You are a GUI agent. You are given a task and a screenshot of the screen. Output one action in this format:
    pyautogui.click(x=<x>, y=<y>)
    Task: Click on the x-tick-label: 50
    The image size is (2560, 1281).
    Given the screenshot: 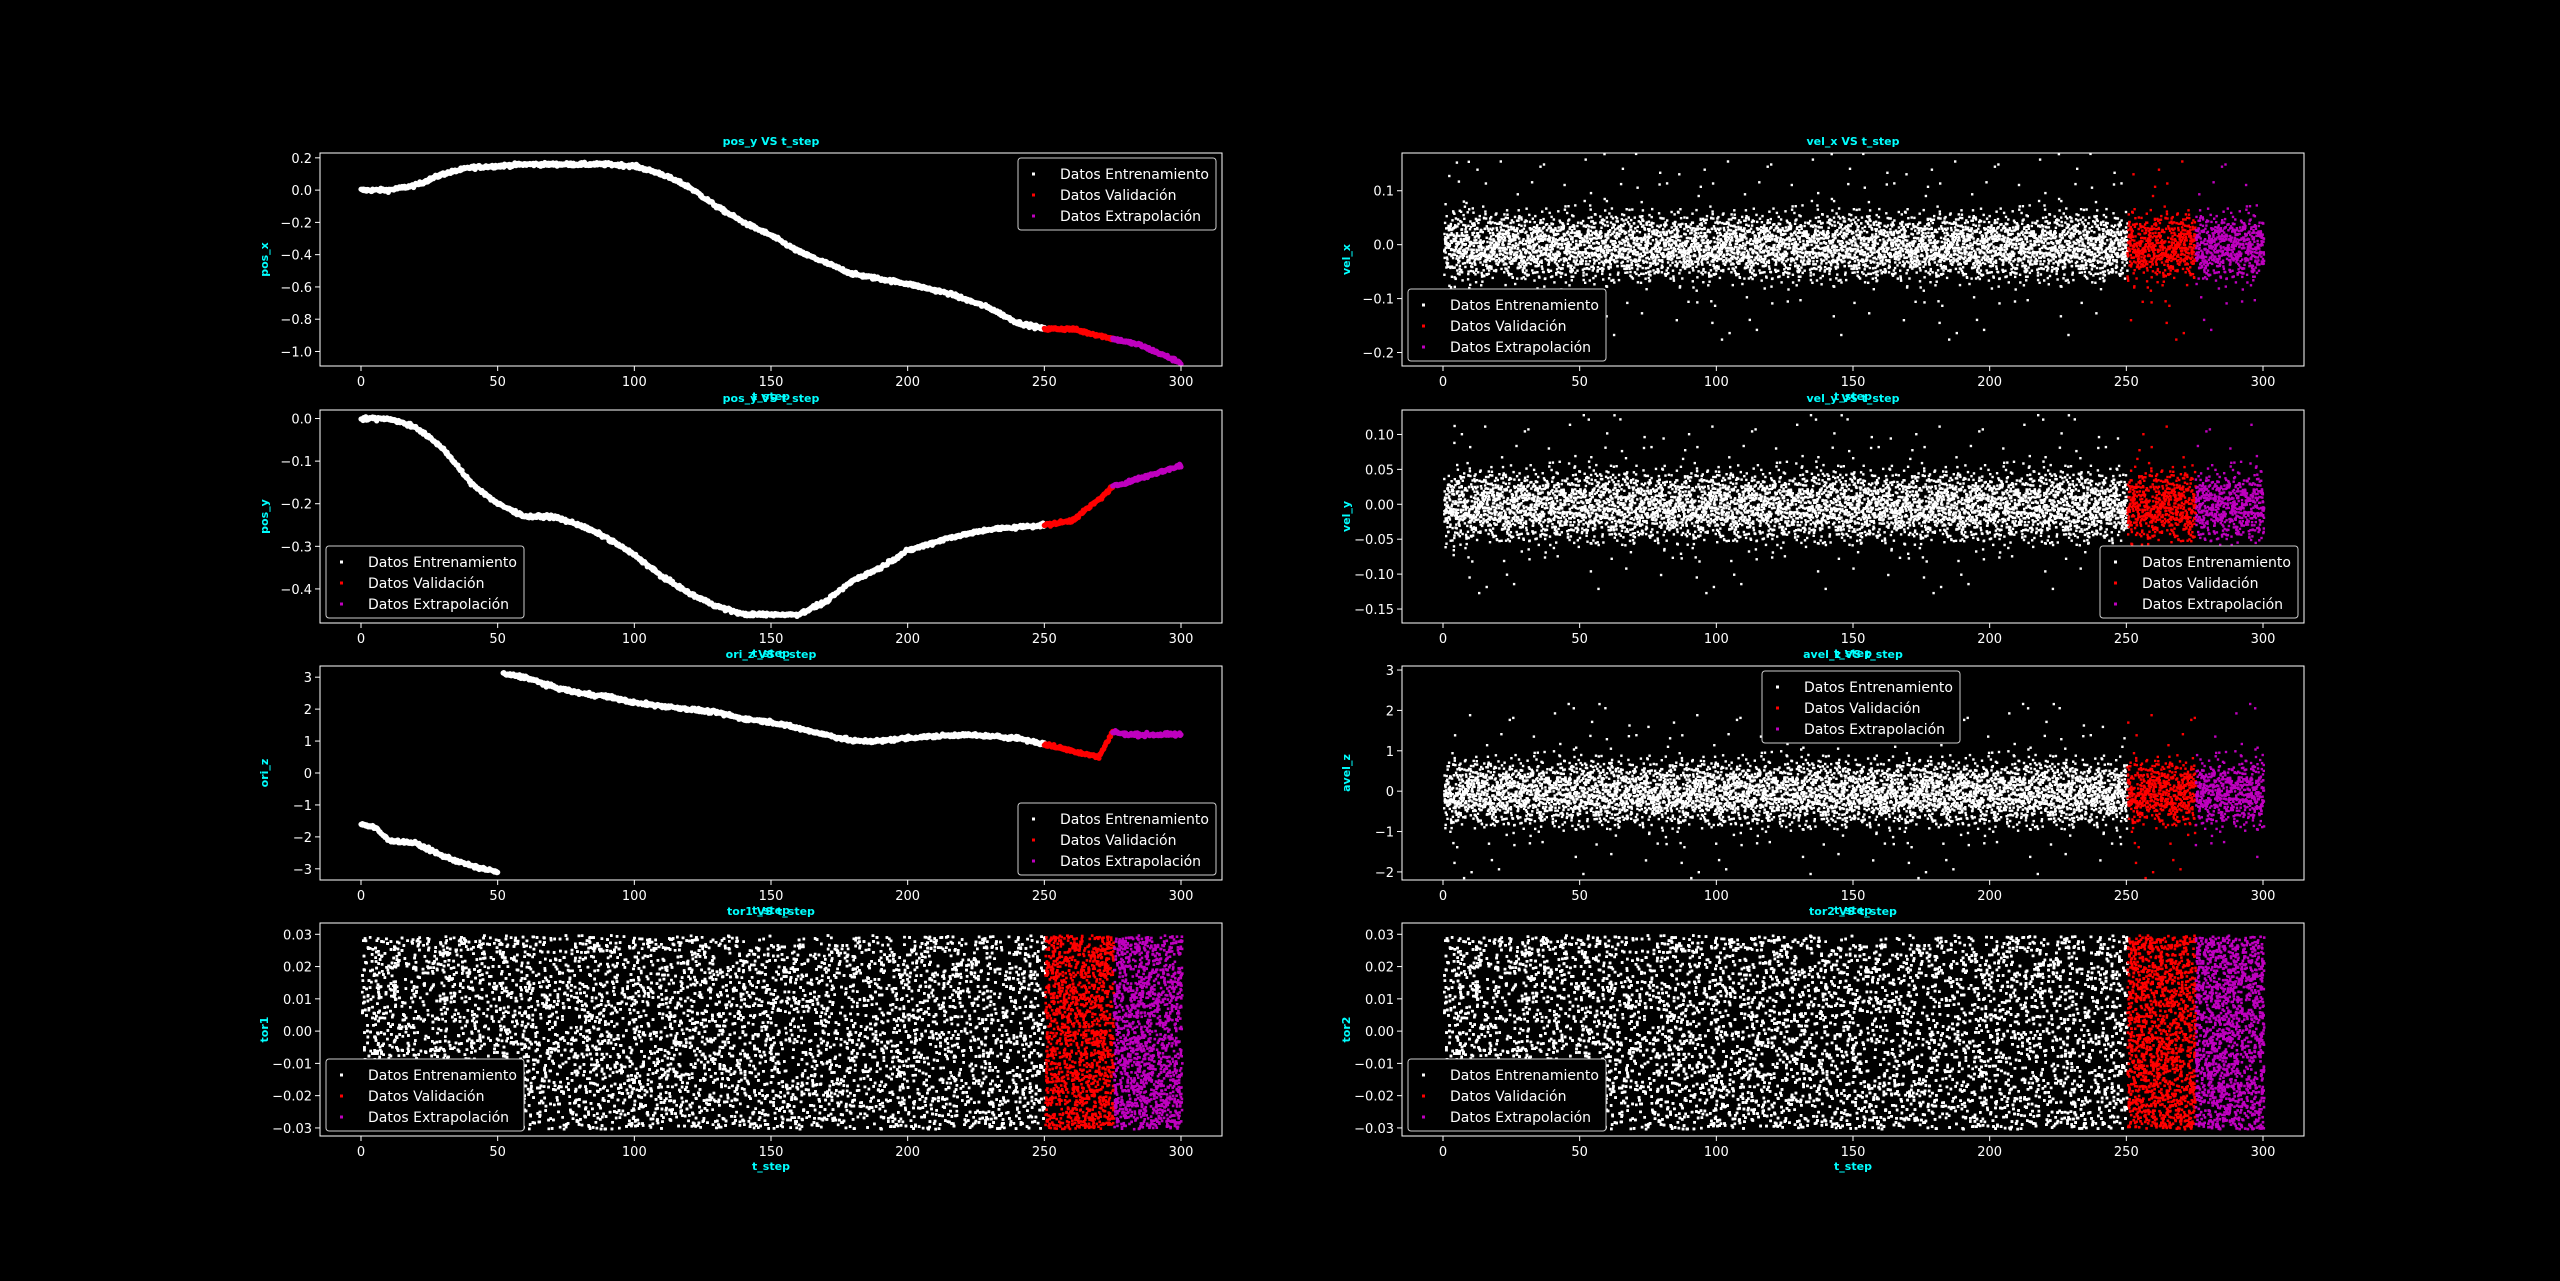 What is the action you would take?
    pyautogui.click(x=497, y=382)
    